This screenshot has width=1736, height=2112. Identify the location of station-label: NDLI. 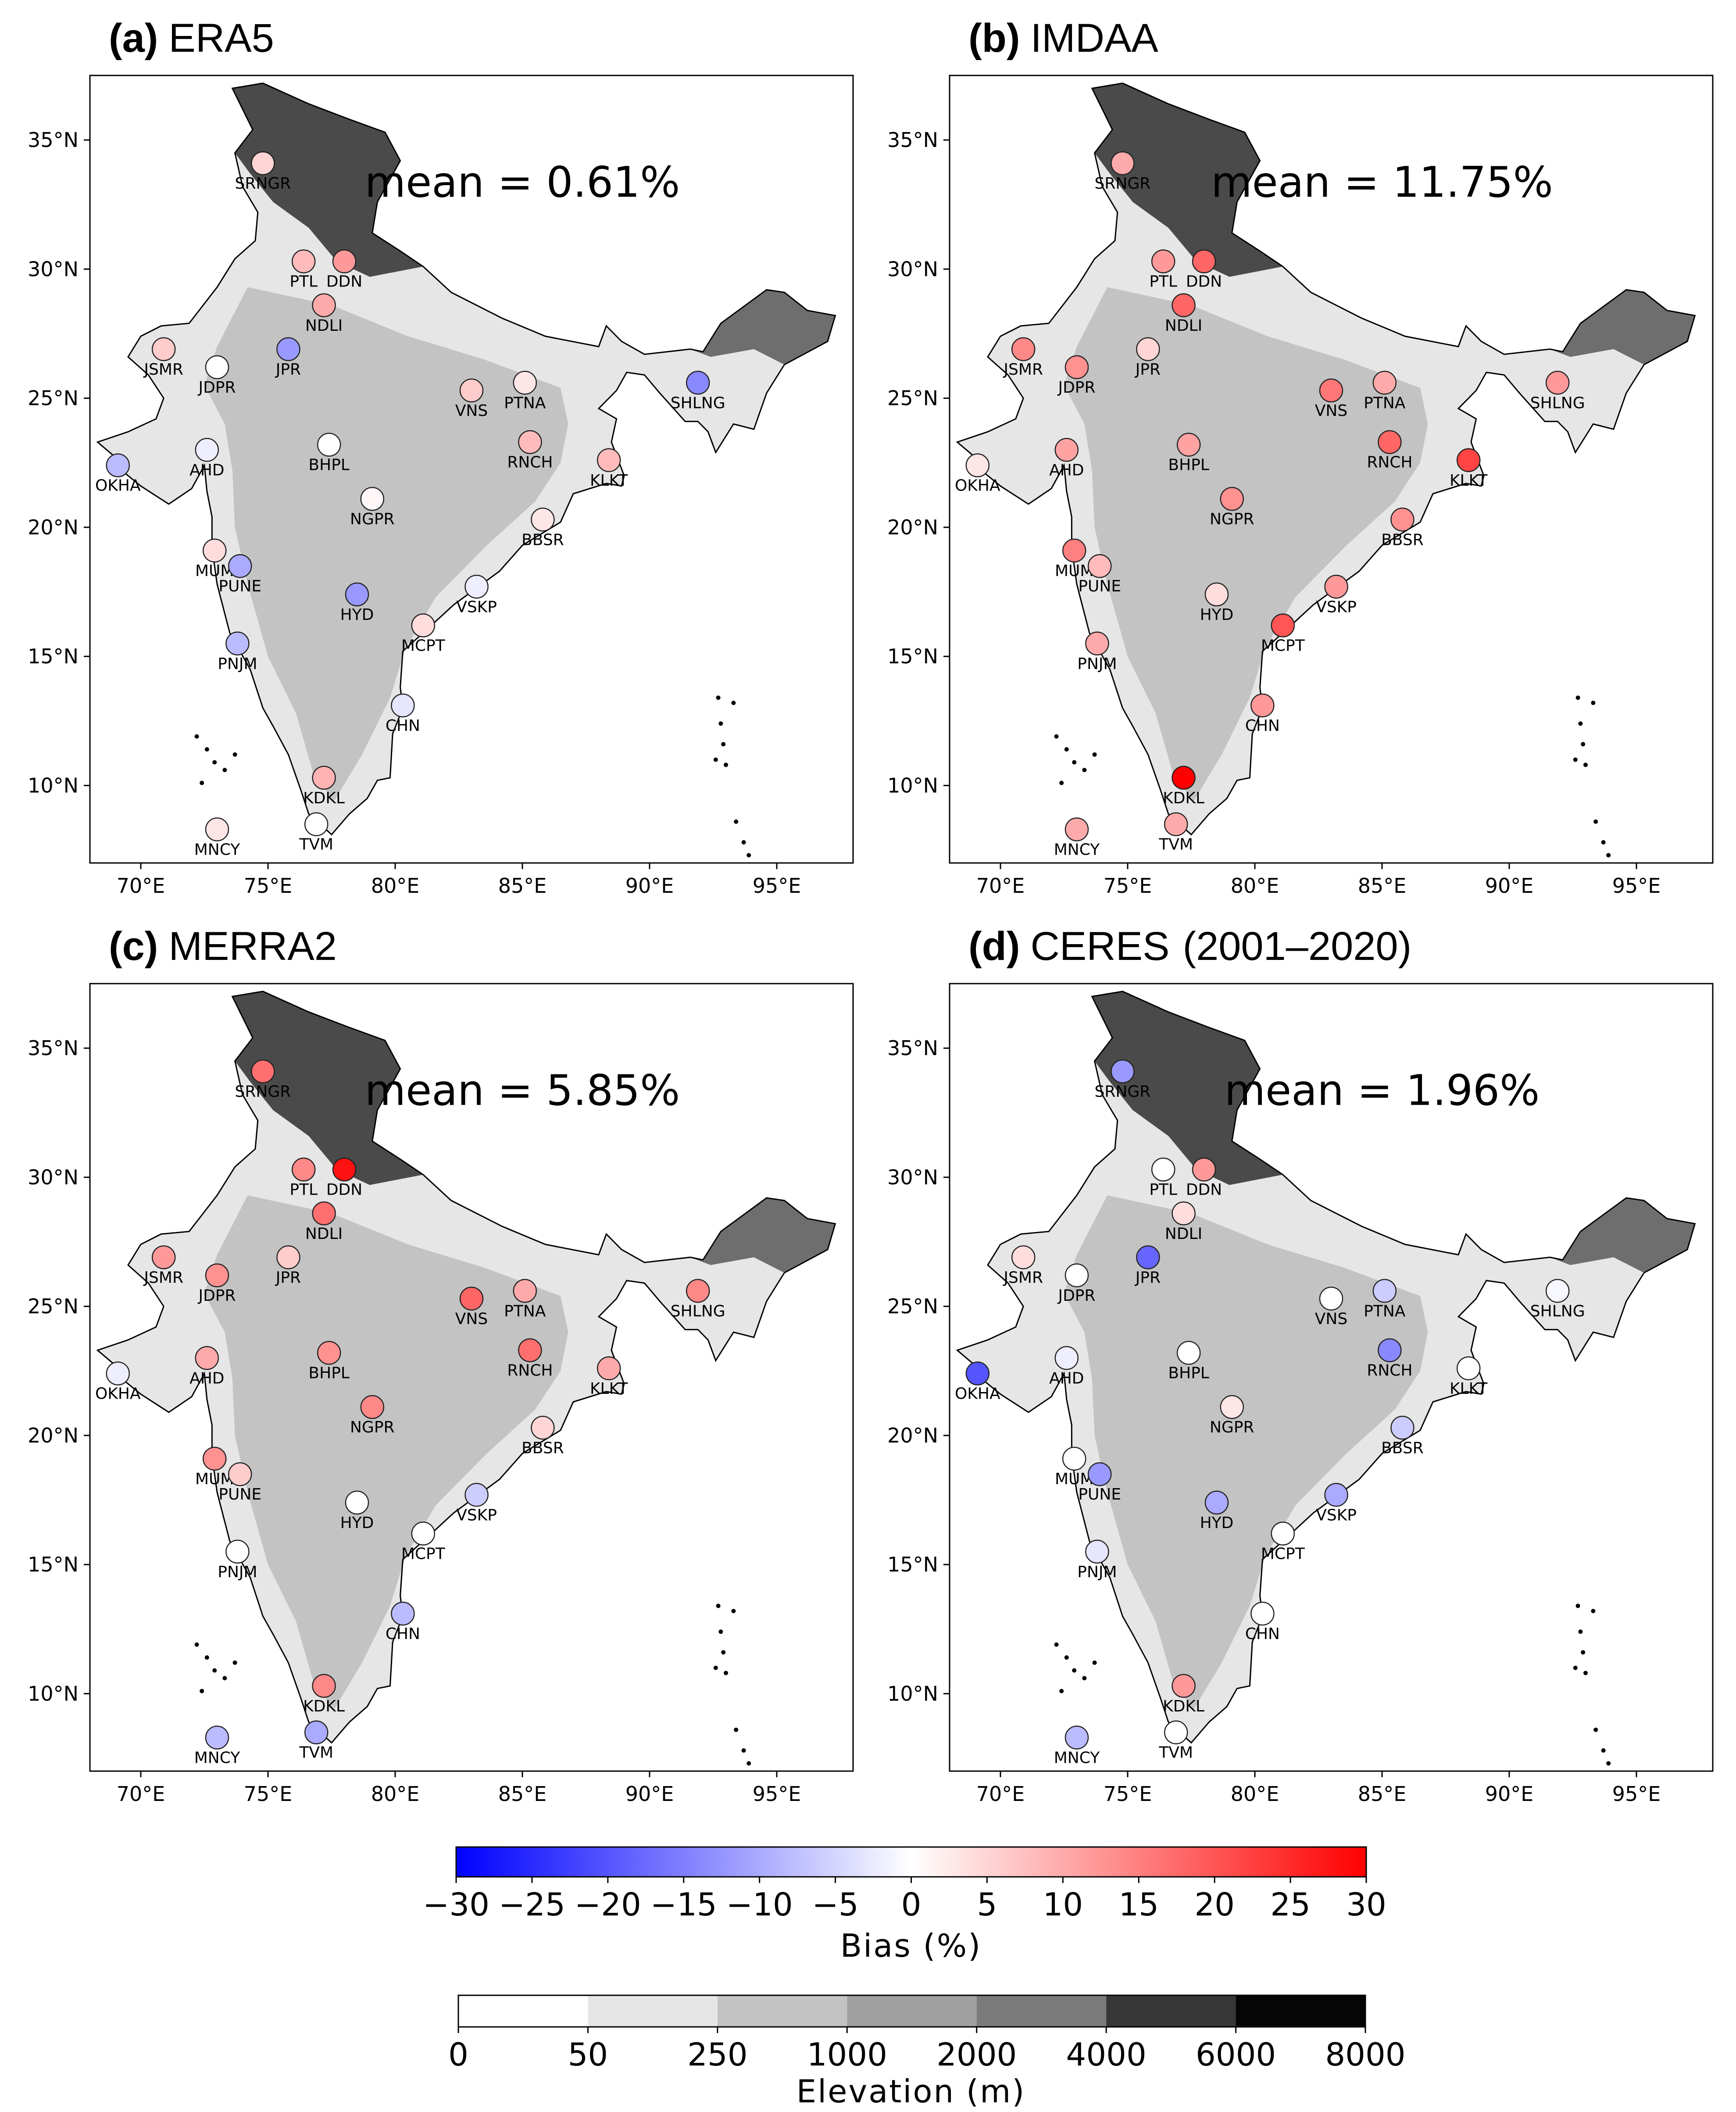
(324, 1234).